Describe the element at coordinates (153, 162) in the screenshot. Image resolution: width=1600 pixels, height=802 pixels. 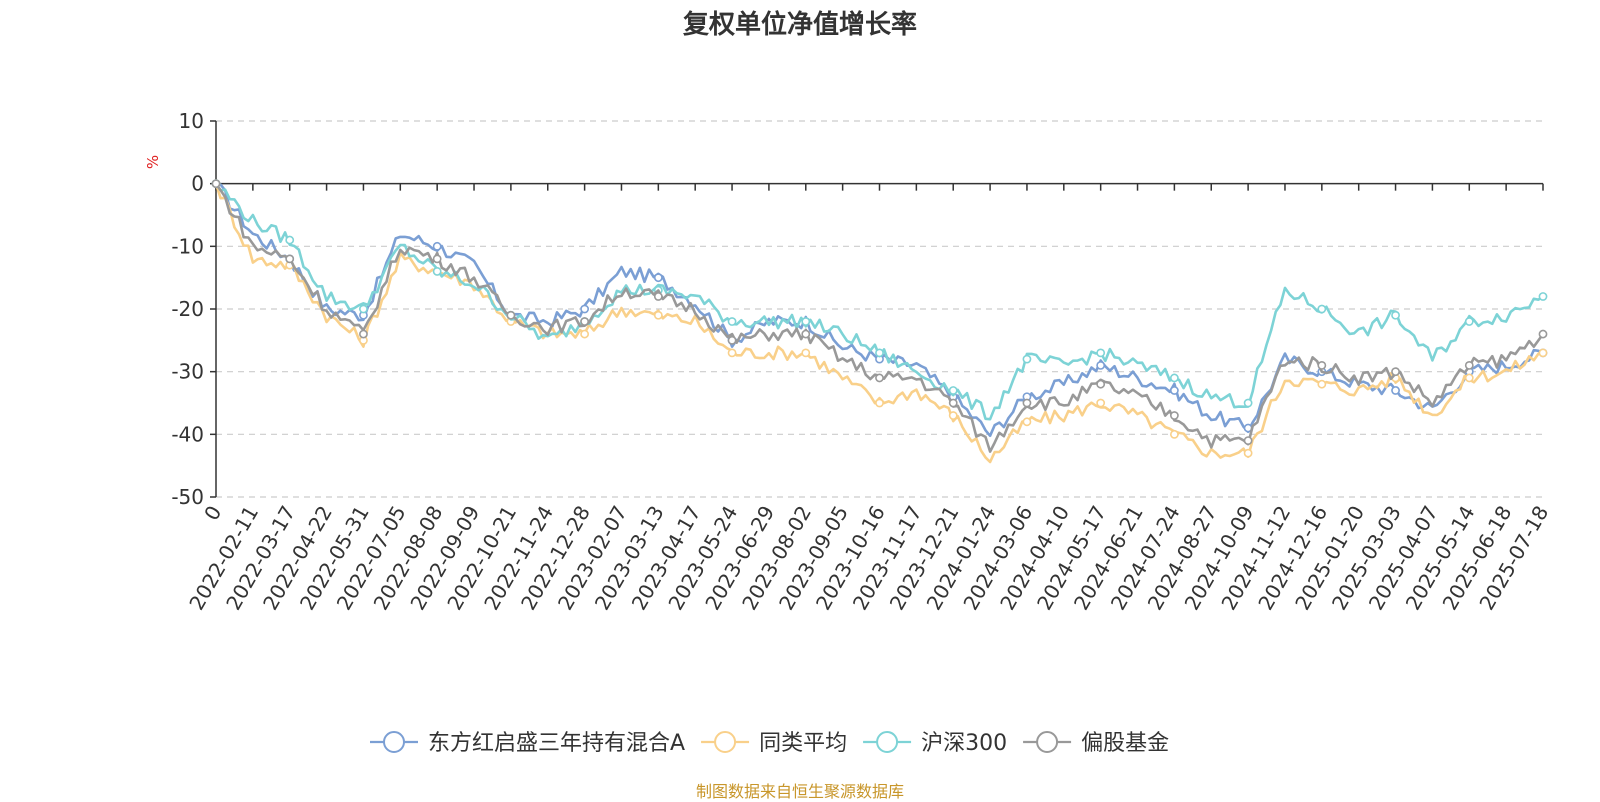
I see `y-axis-label: %` at that location.